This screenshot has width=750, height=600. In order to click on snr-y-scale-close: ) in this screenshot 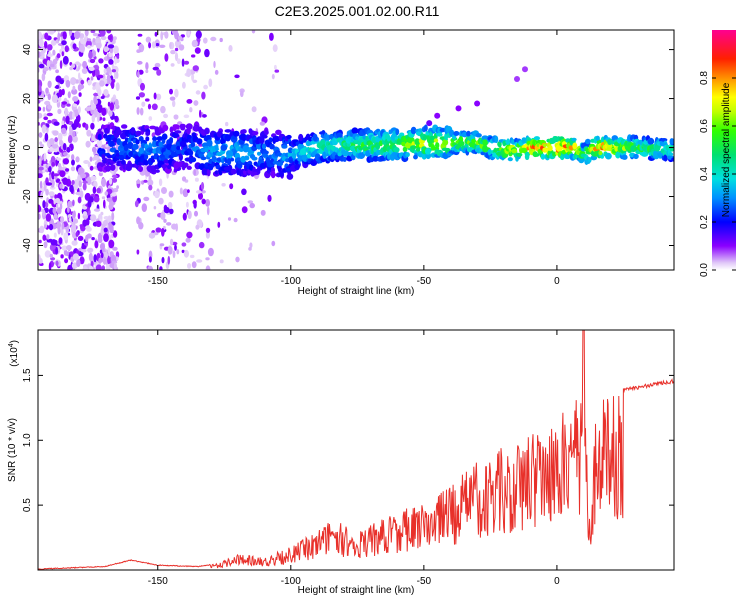, I will do `click(14, 341)`.